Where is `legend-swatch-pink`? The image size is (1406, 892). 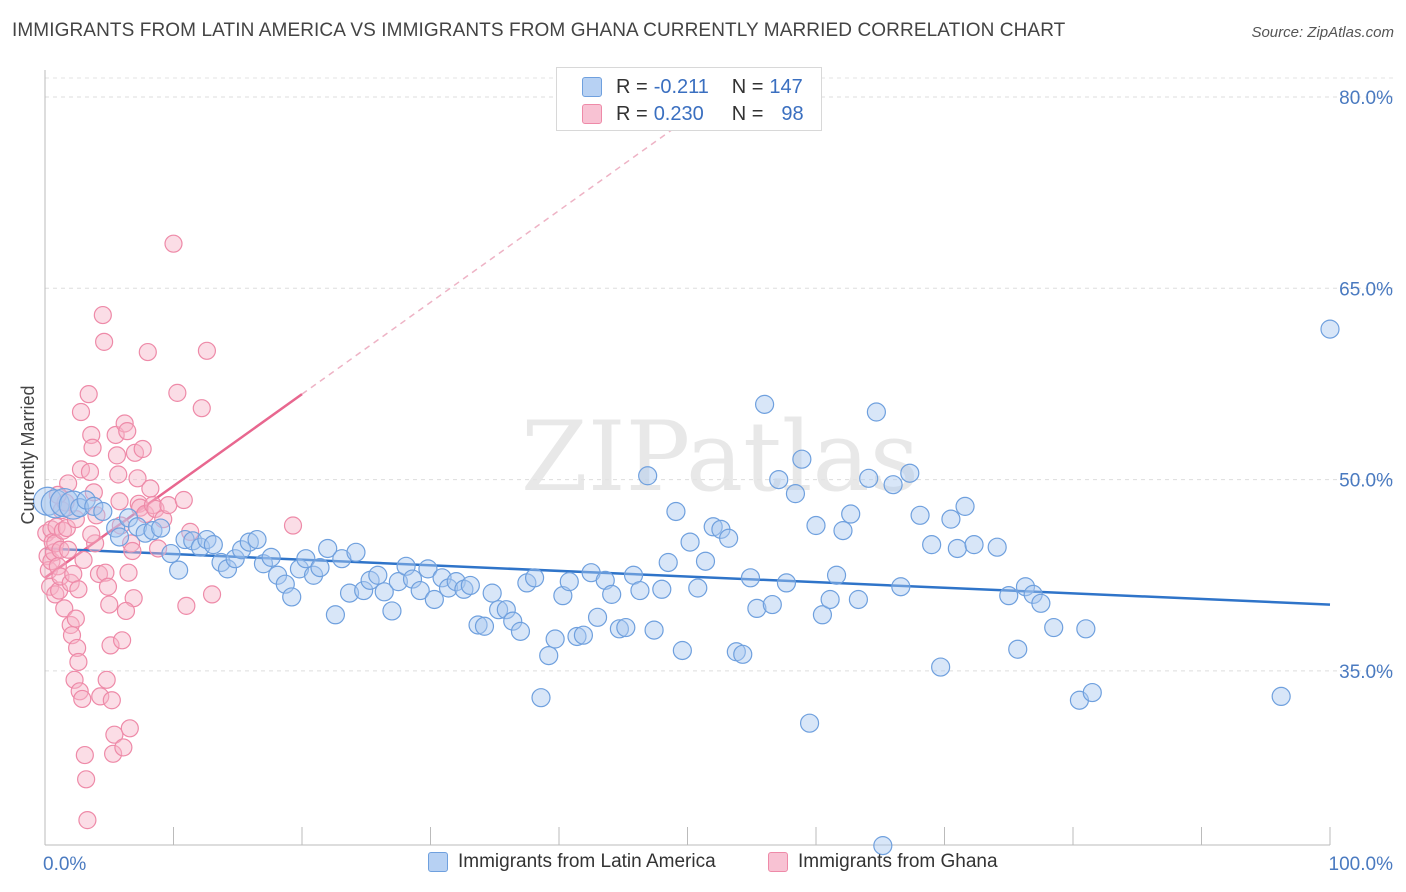 legend-swatch-pink is located at coordinates (592, 114).